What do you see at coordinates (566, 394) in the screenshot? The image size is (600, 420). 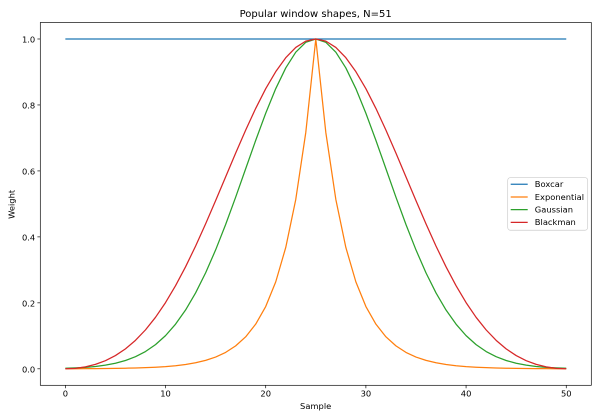 I see `x-tick-label: 50` at bounding box center [566, 394].